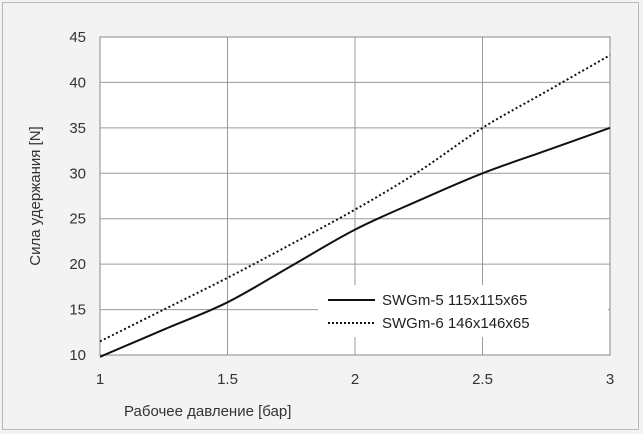 The image size is (643, 434). I want to click on y-tick-label: 40, so click(77, 82).